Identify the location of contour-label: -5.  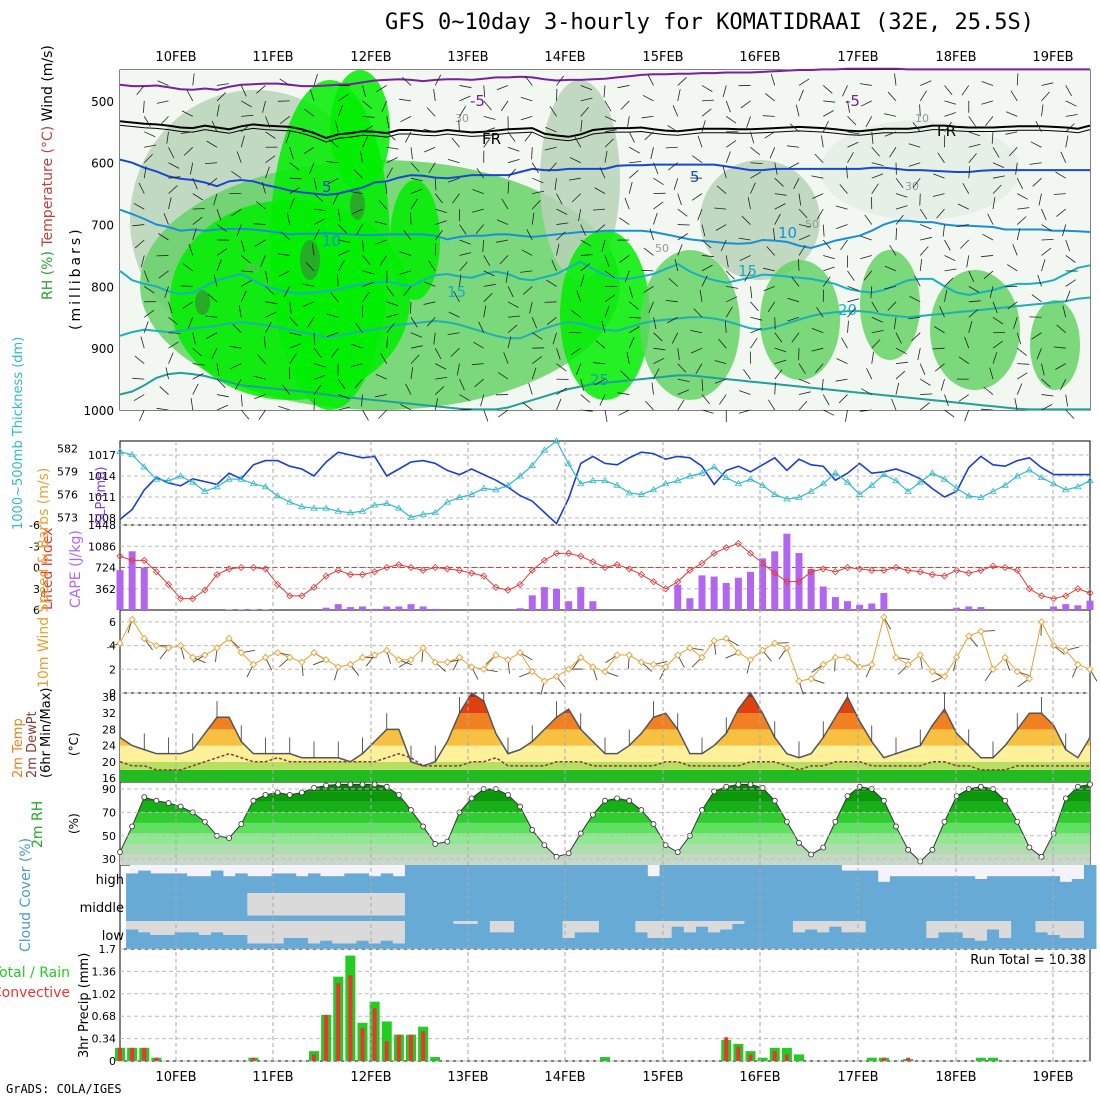
(477, 101).